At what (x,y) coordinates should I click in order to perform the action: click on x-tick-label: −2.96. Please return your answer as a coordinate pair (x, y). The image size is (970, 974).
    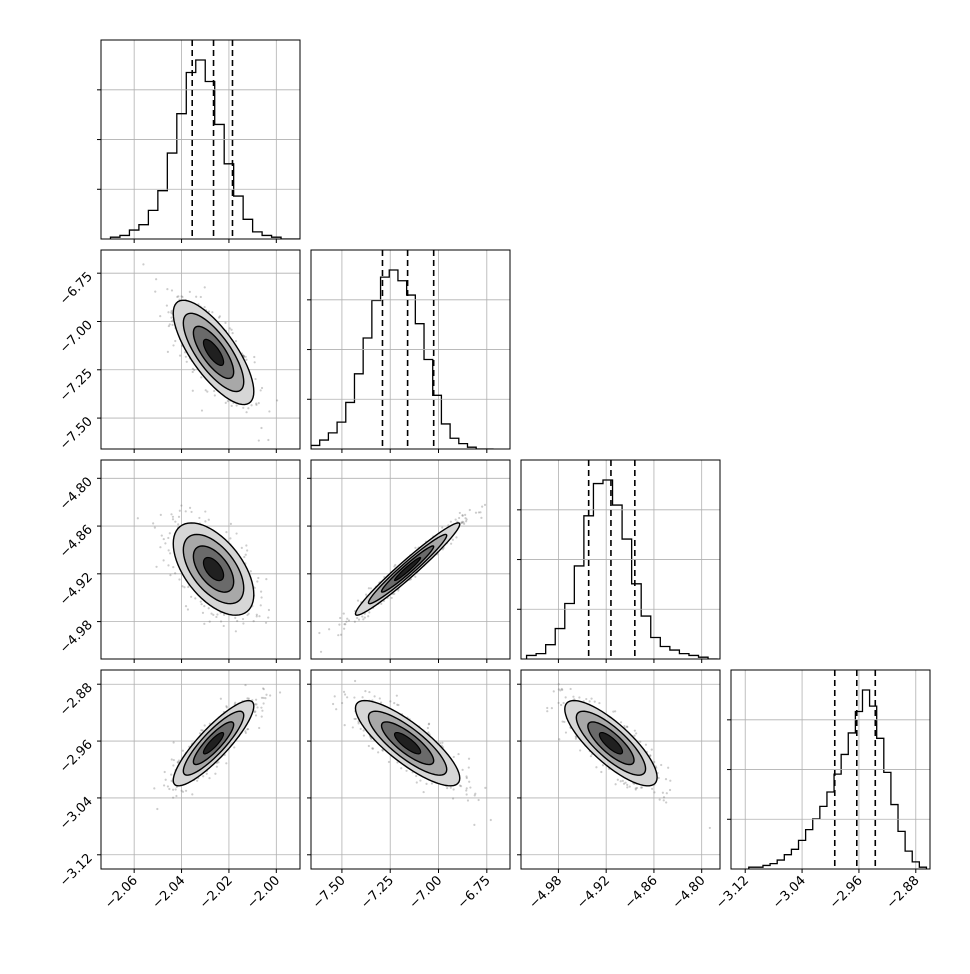
    Looking at the image, I should click on (846, 892).